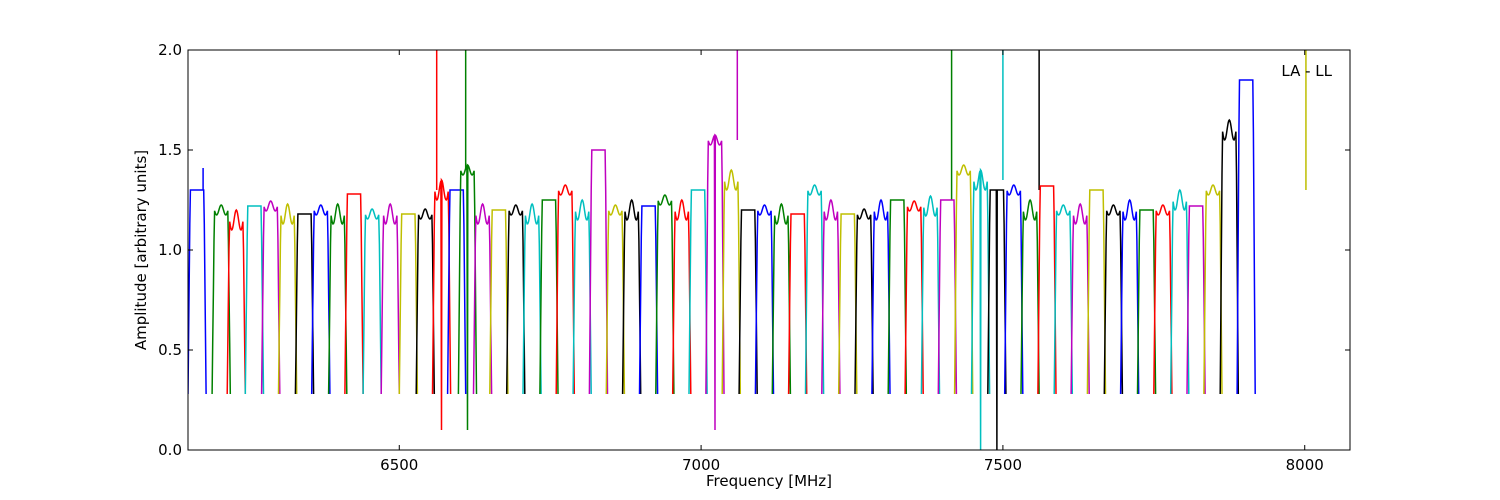 The height and width of the screenshot is (500, 1500). What do you see at coordinates (170, 450) in the screenshot?
I see `y-tick-label: 0.0` at bounding box center [170, 450].